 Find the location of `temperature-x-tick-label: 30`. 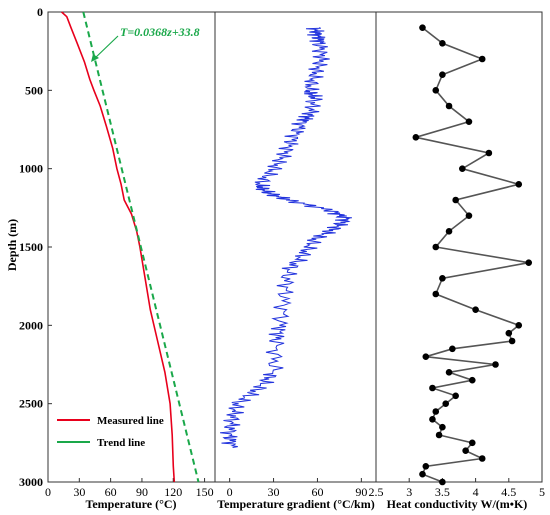

temperature-x-tick-label: 30 is located at coordinates (79, 492).